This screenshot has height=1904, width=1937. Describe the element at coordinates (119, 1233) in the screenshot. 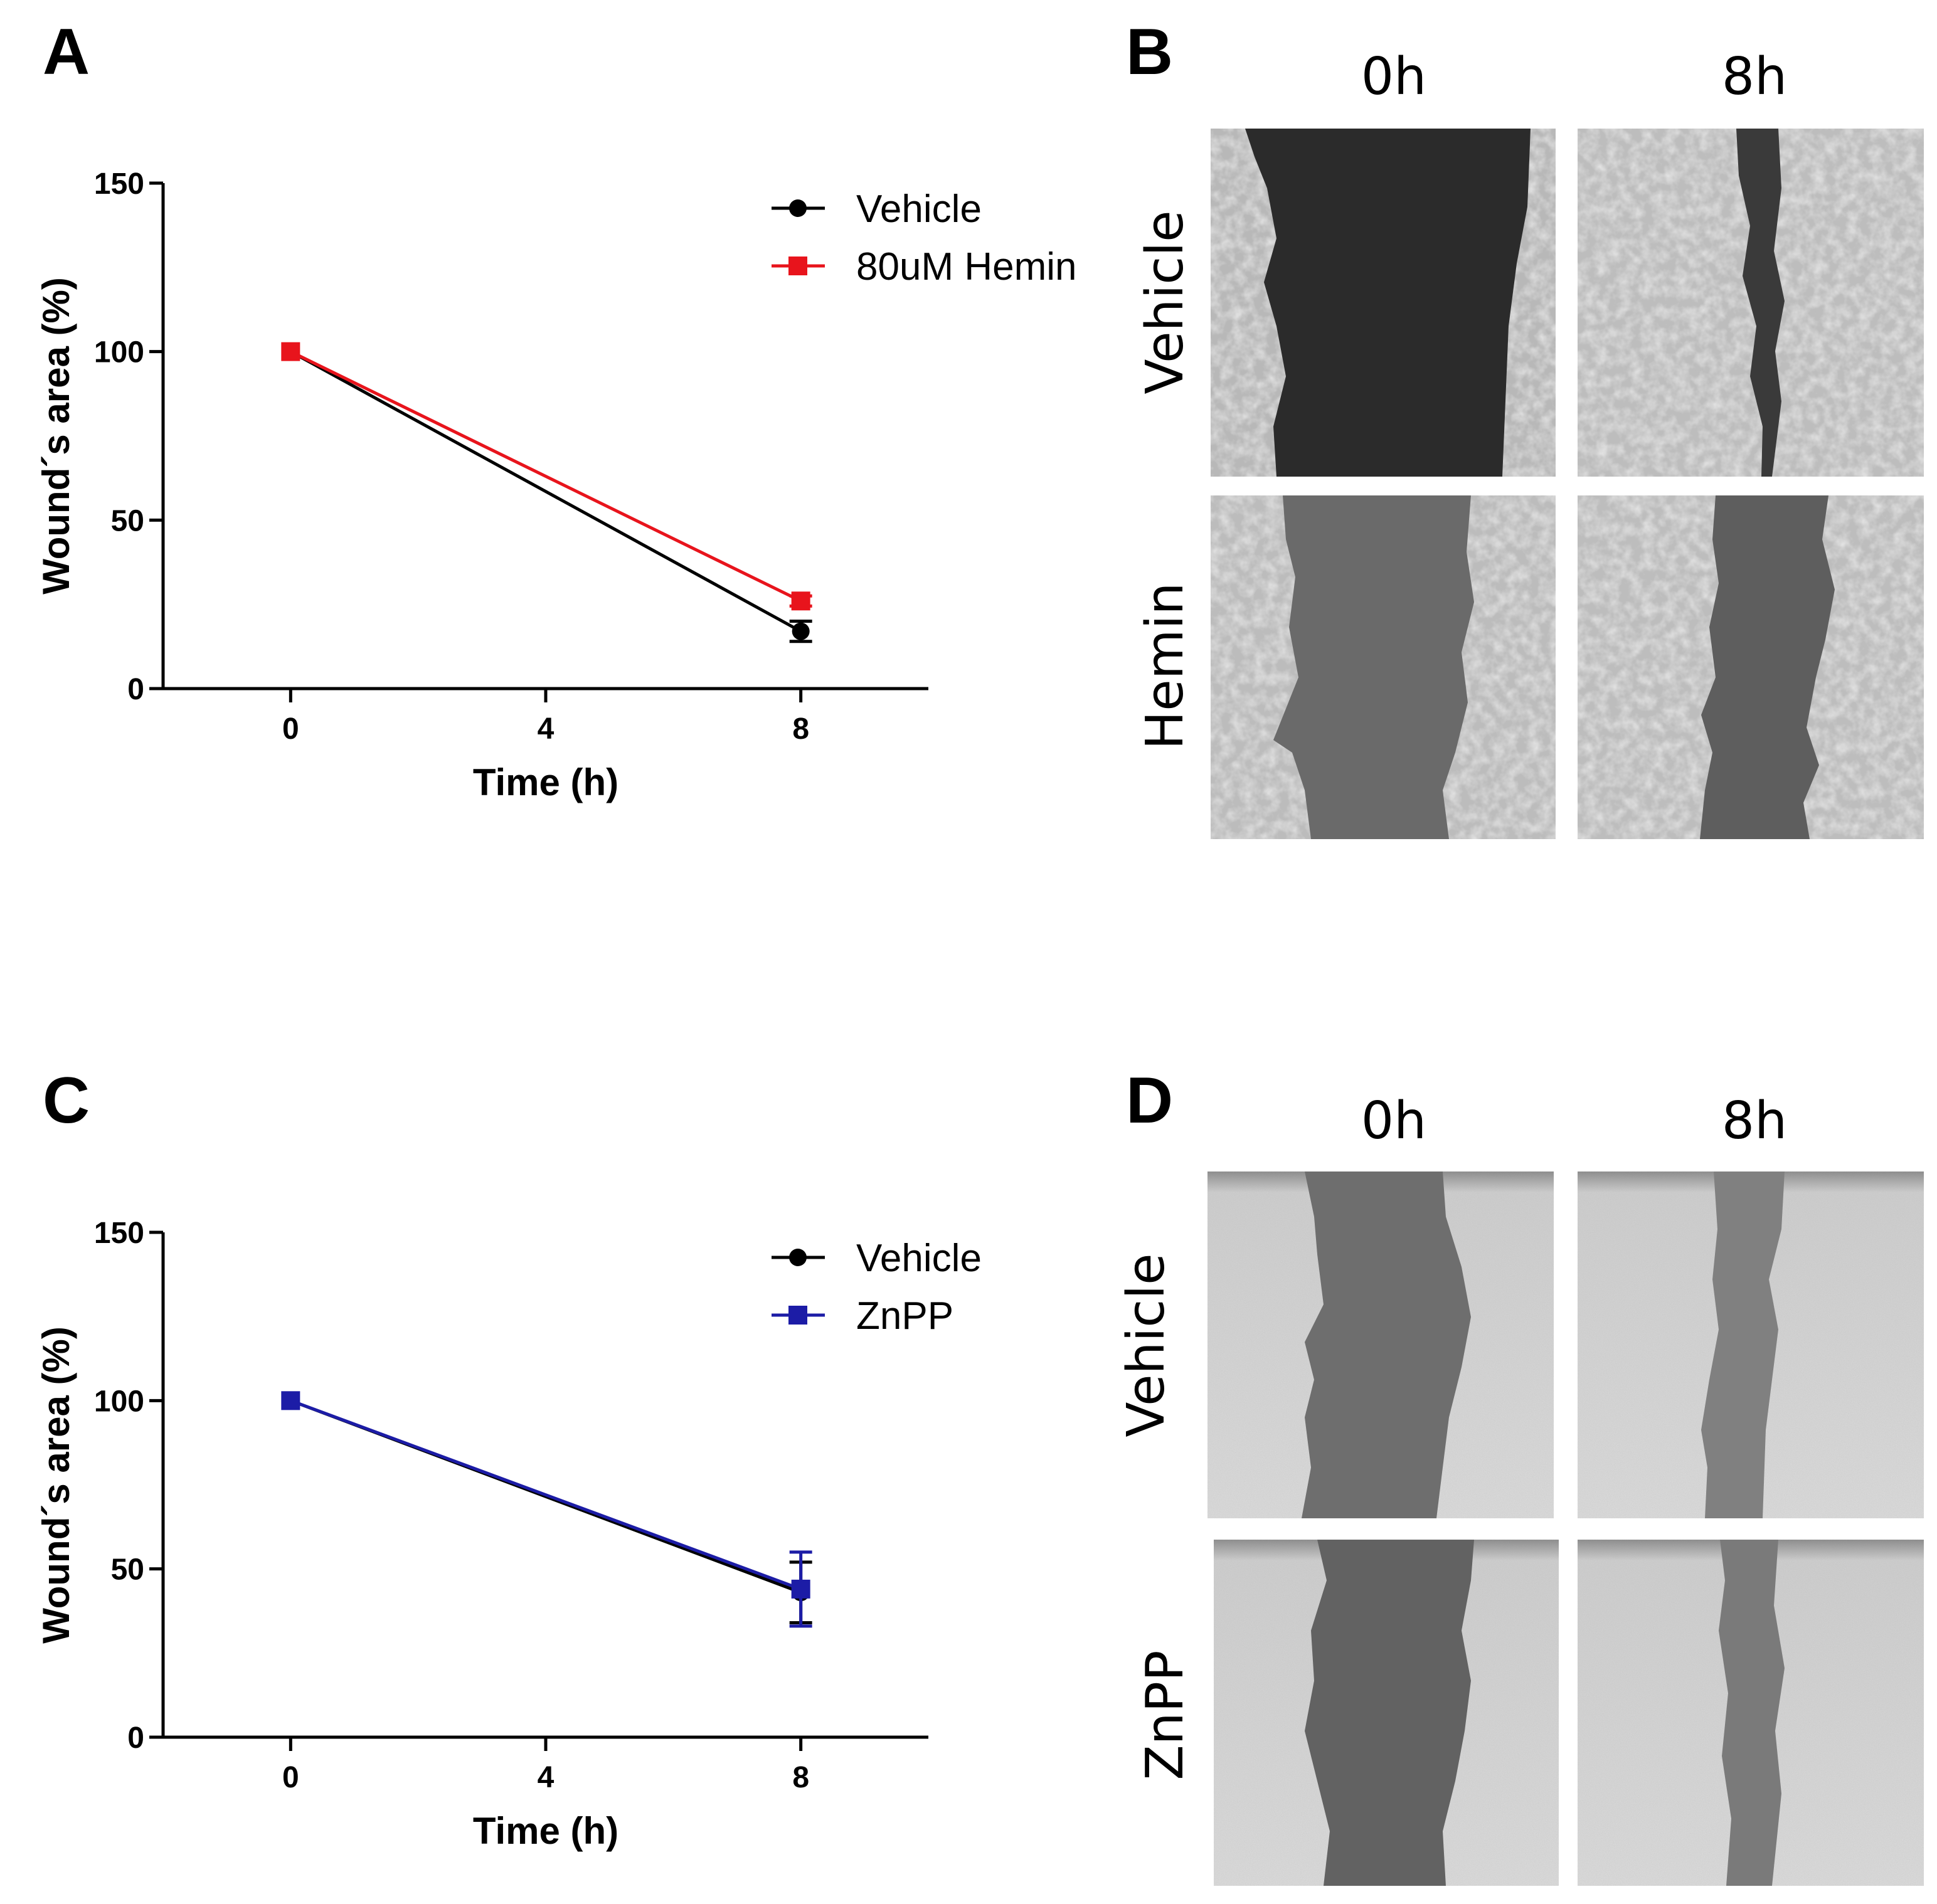

I see `chart-c-y-tick-label: 150` at that location.